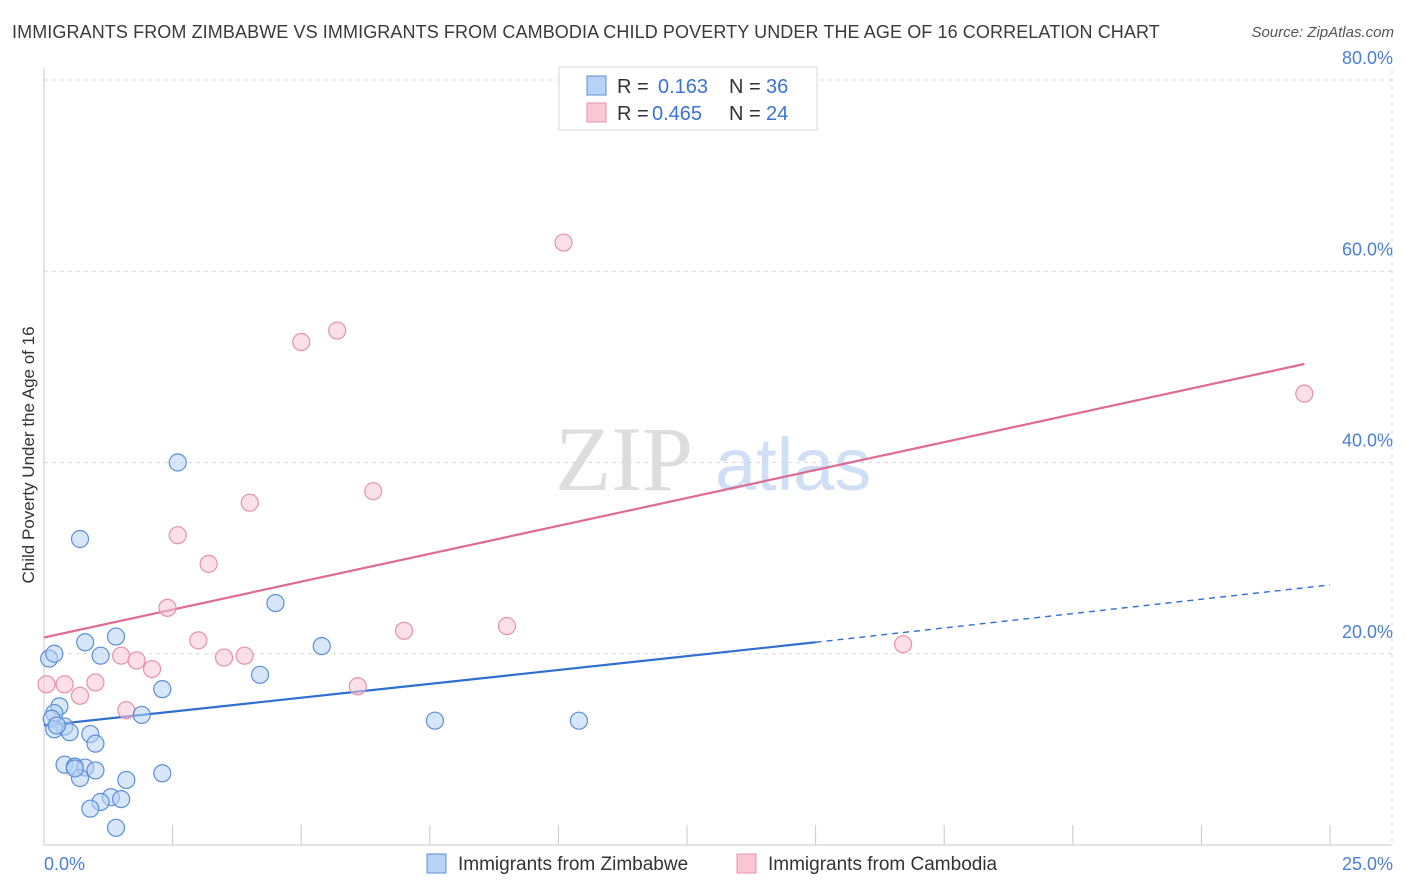  Describe the element at coordinates (883, 864) in the screenshot. I see `bottom-legend-label-cambodia: Immigrants from Cambodia` at that location.